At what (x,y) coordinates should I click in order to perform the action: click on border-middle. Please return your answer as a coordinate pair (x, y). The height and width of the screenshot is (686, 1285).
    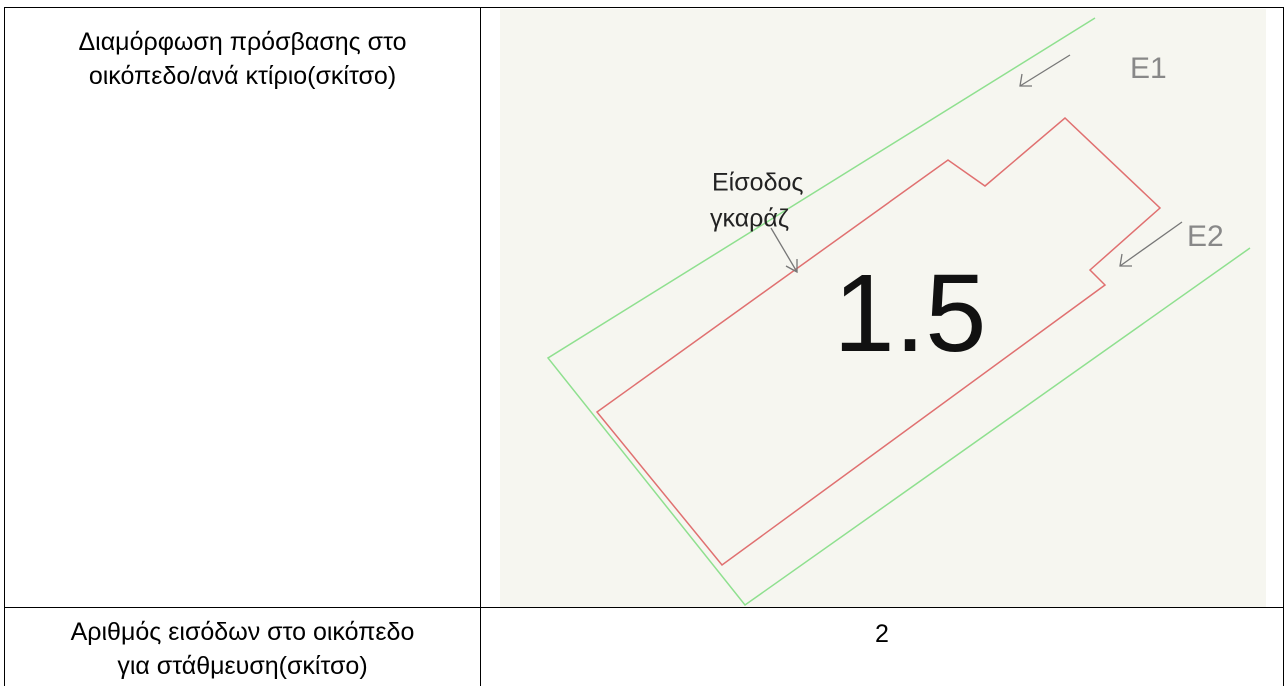
    Looking at the image, I should click on (480, 346).